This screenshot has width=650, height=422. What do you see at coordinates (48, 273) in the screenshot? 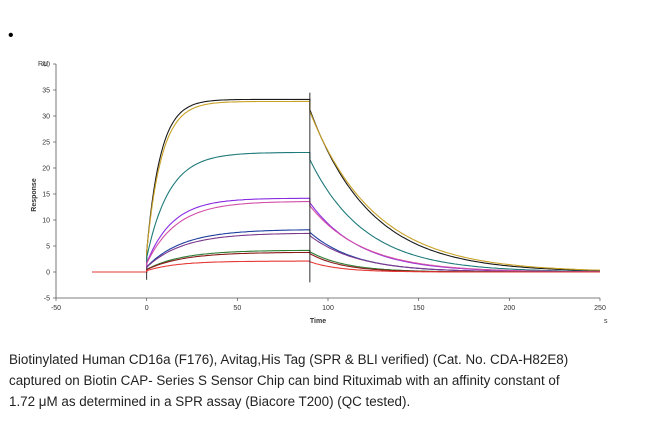
I see `y-tick-label: 0` at bounding box center [48, 273].